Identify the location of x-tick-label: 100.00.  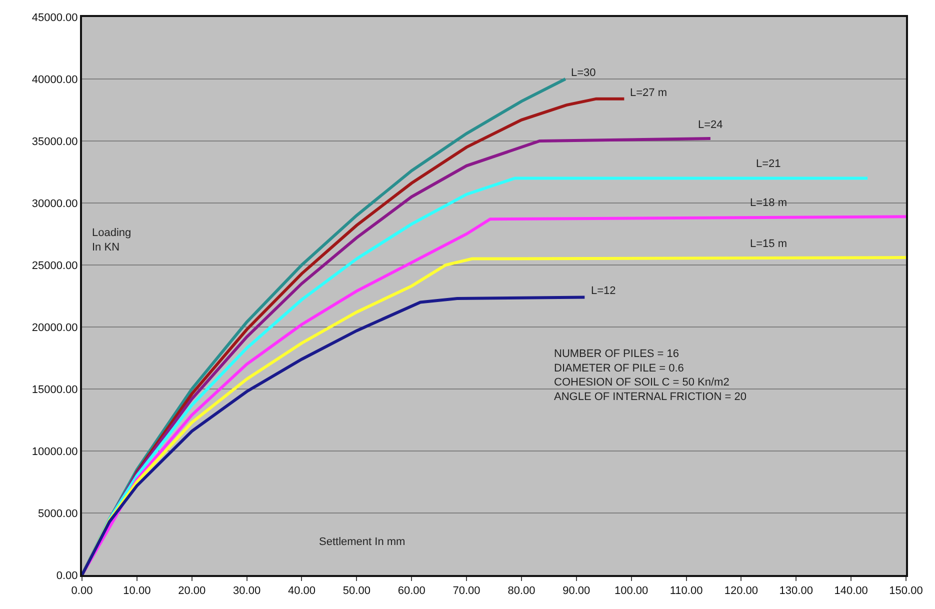
(631, 591).